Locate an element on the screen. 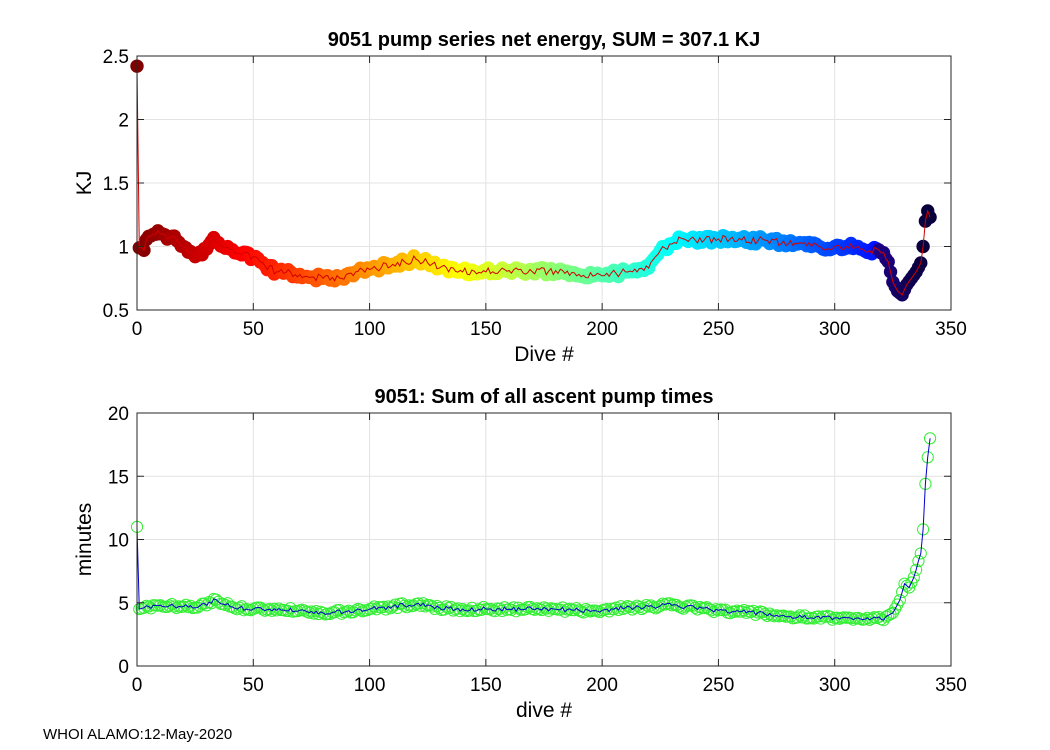 This screenshot has height=750, width=1050. y-tick-label: 15 is located at coordinates (118, 477).